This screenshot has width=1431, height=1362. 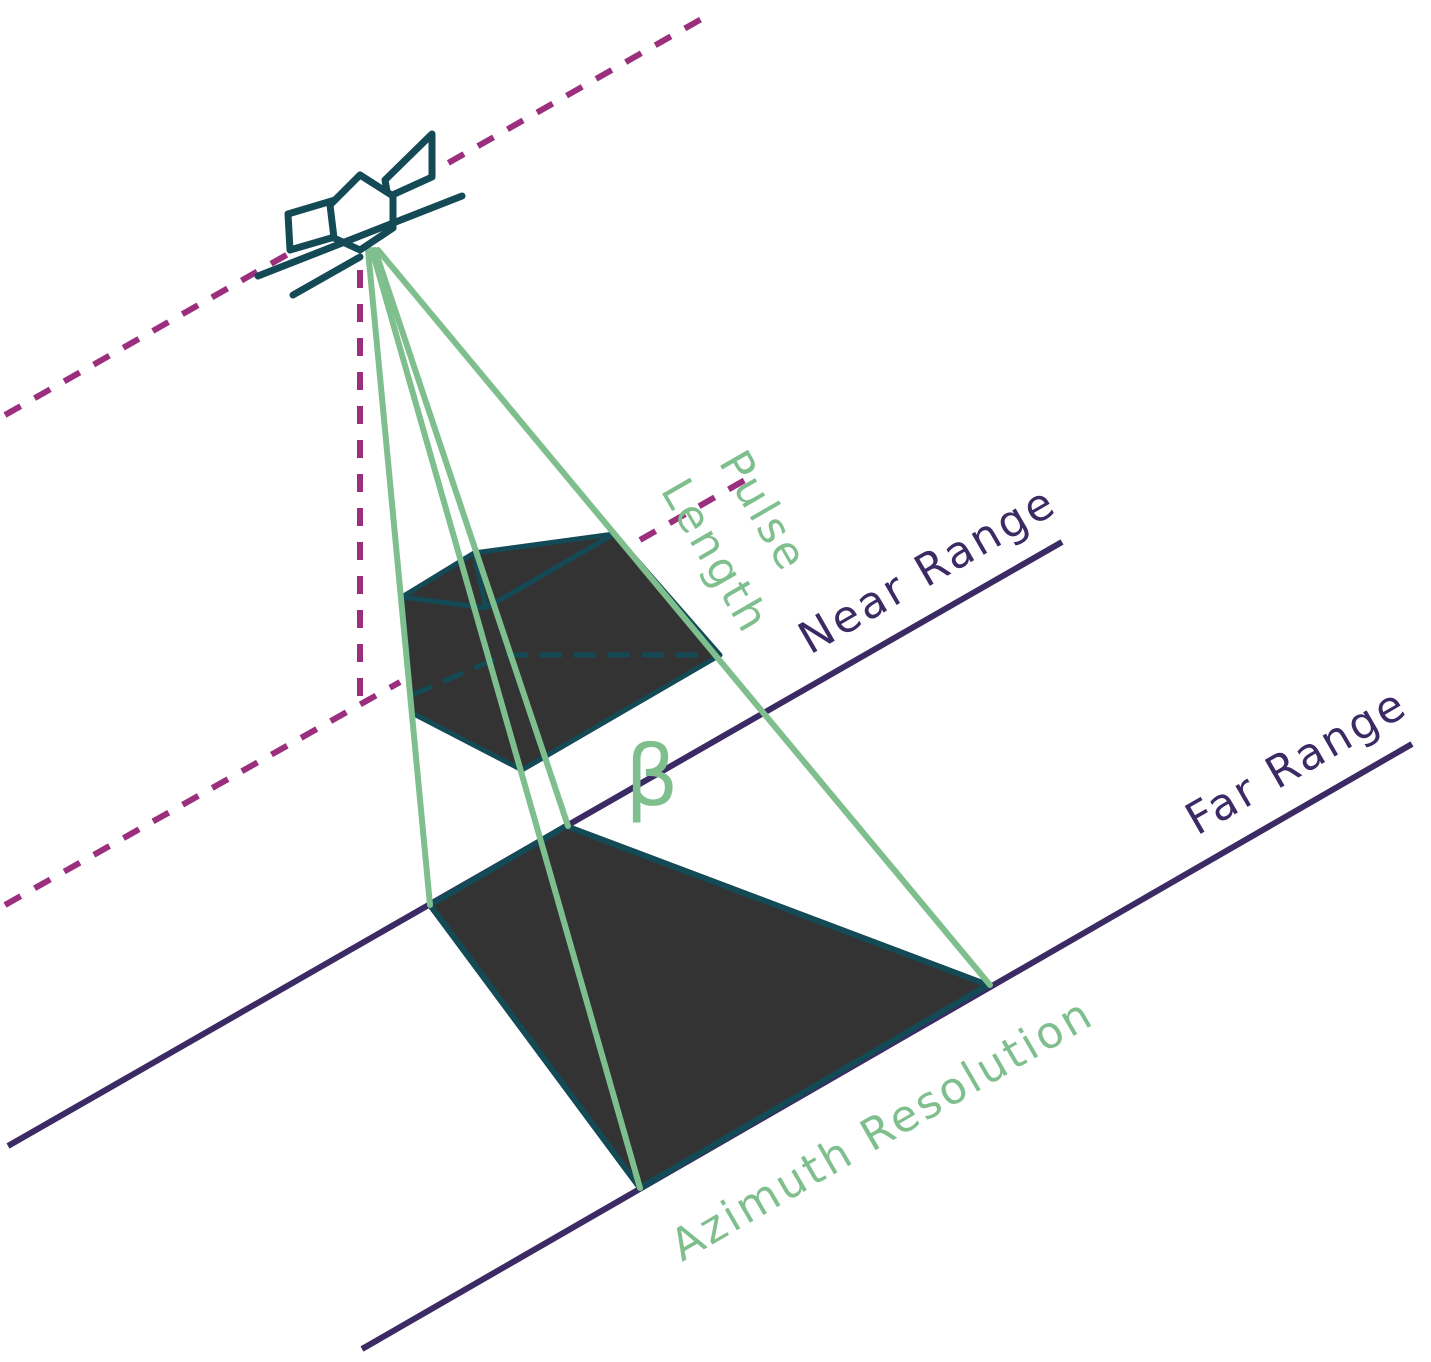 What do you see at coordinates (480, 580) in the screenshot?
I see `pulse-volume-edge-back` at bounding box center [480, 580].